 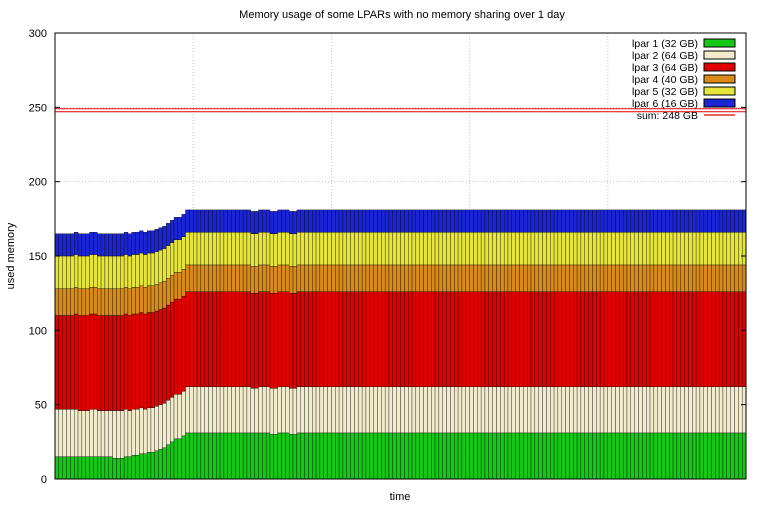 What do you see at coordinates (667, 116) in the screenshot?
I see `legend-label: sum: 248 GB` at bounding box center [667, 116].